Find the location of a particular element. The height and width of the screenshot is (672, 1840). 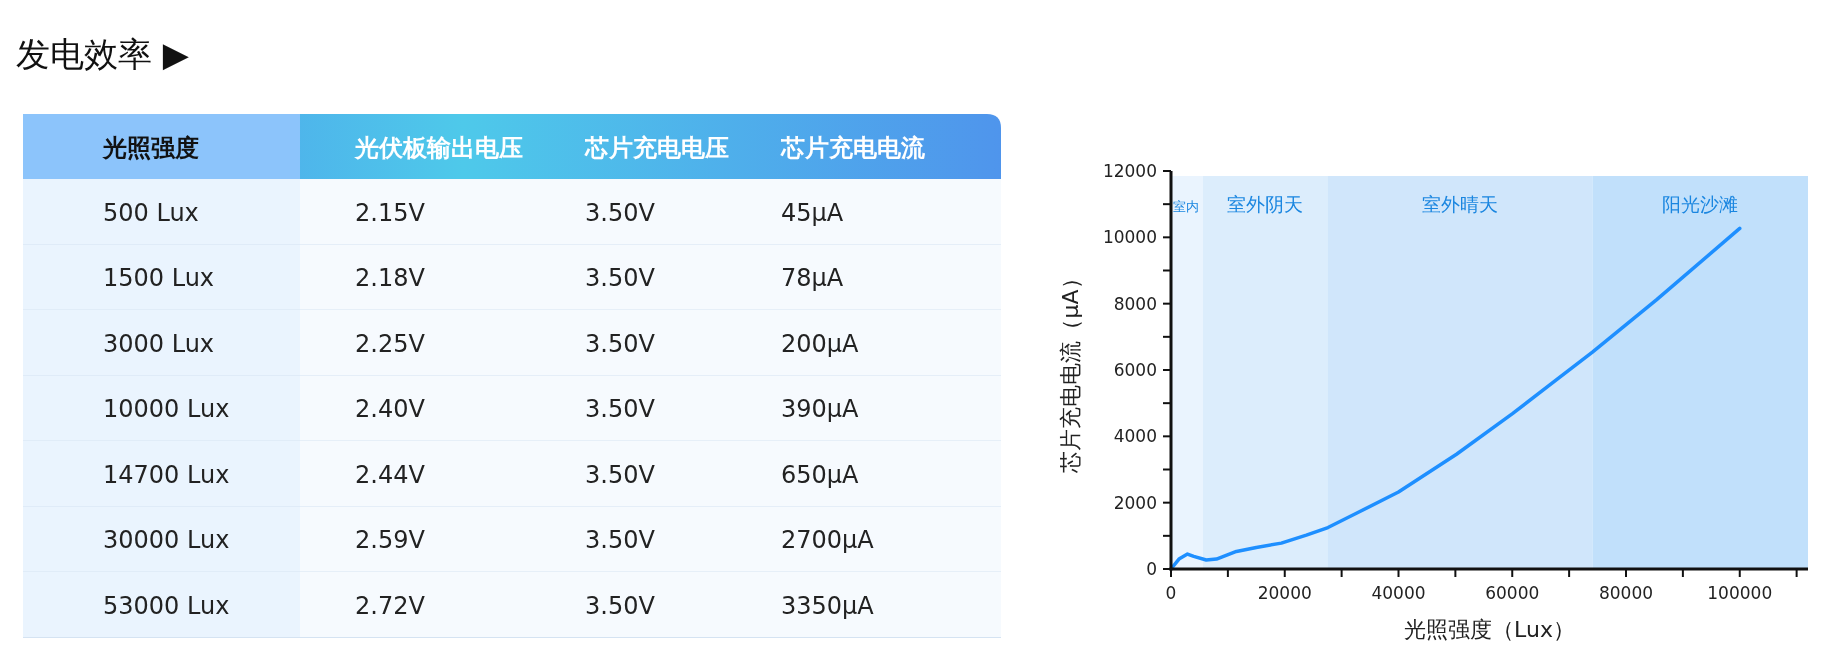

text: 78μA is located at coordinates (812, 278).